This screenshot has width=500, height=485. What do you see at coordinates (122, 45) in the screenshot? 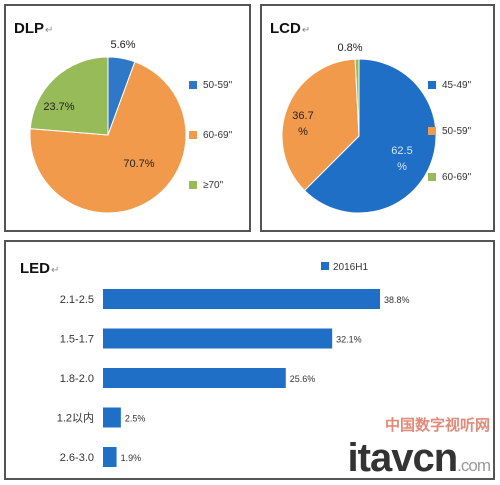
I see `dlp-value-label-50-59: 5.6%` at bounding box center [122, 45].